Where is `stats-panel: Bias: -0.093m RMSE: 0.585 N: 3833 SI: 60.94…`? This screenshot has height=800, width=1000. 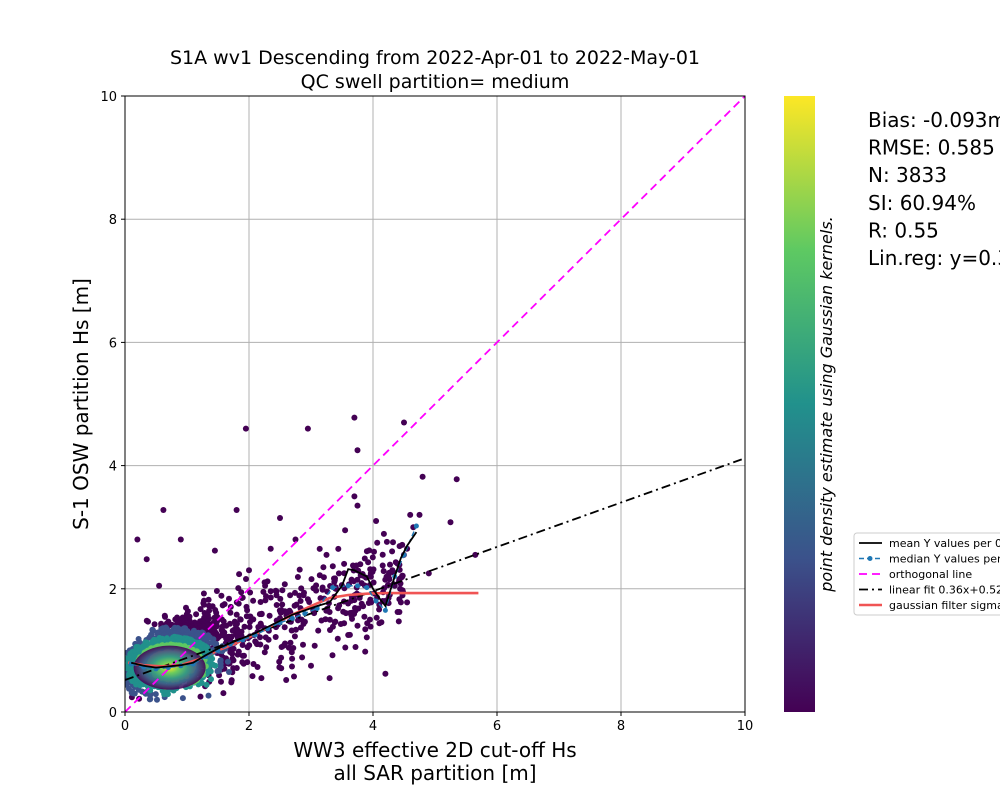
stats-panel: Bias: -0.093m RMSE: 0.585 N: 3833 SI: 60.94… is located at coordinates (934, 189).